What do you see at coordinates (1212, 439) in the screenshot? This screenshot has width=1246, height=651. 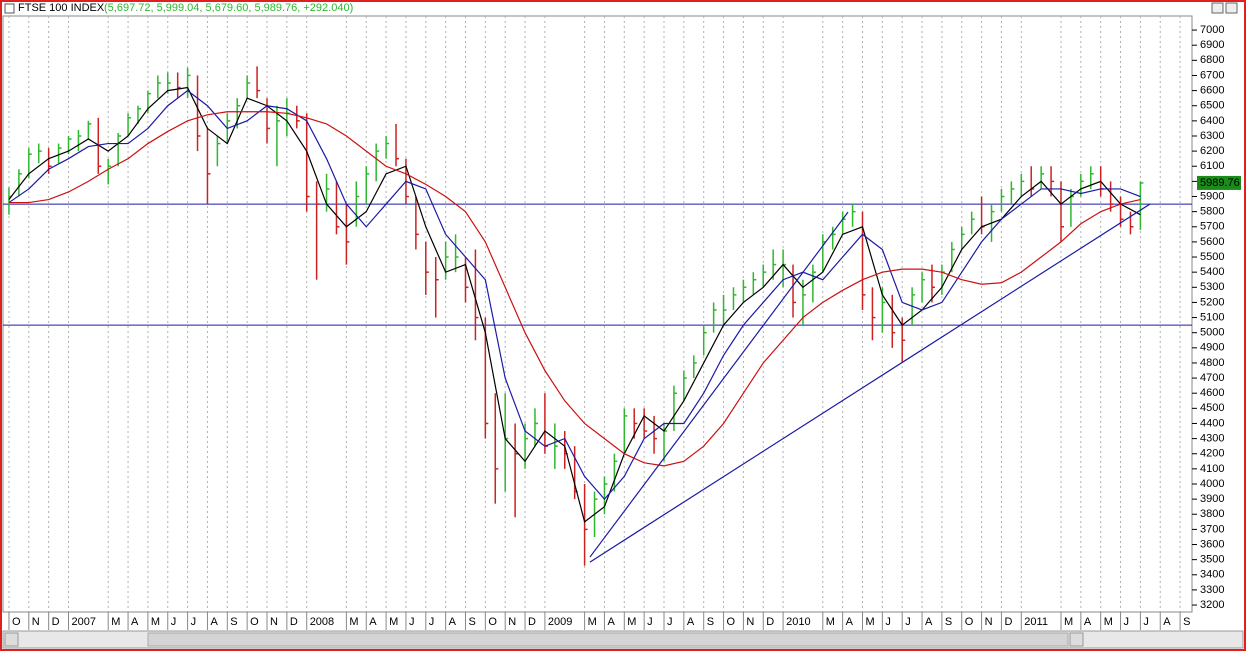 I see `y-tick-label: 4300` at bounding box center [1212, 439].